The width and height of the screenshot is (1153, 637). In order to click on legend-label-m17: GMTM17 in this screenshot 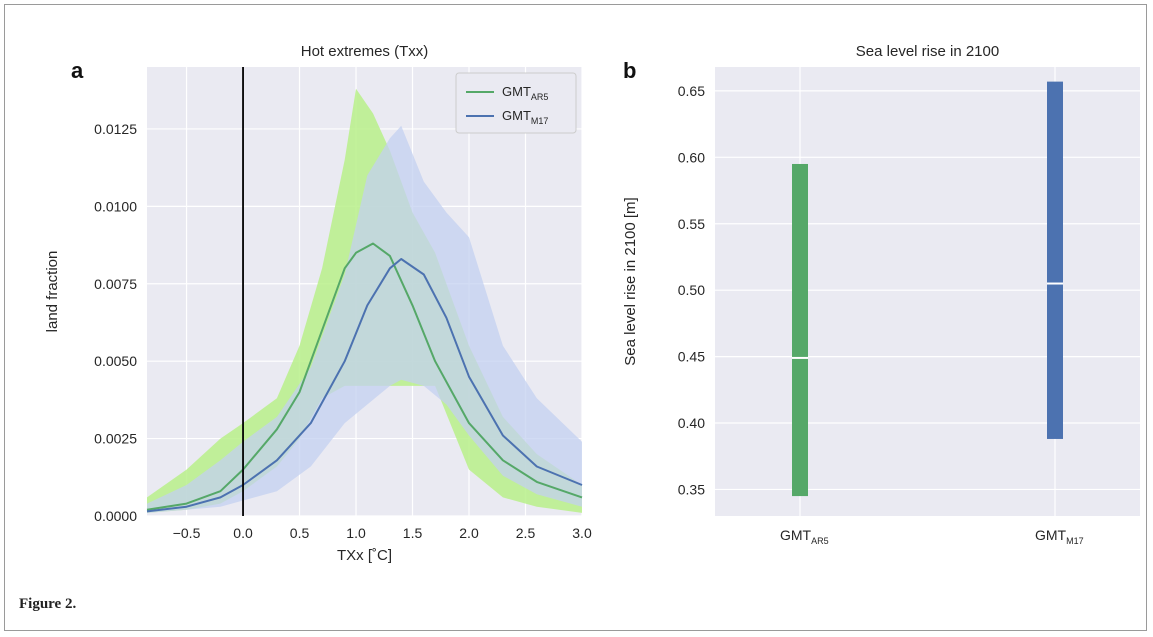, I will do `click(525, 117)`.